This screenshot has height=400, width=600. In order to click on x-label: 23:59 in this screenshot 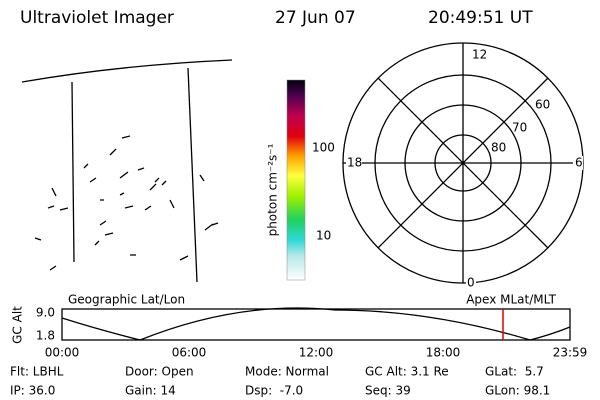, I will do `click(570, 353)`.